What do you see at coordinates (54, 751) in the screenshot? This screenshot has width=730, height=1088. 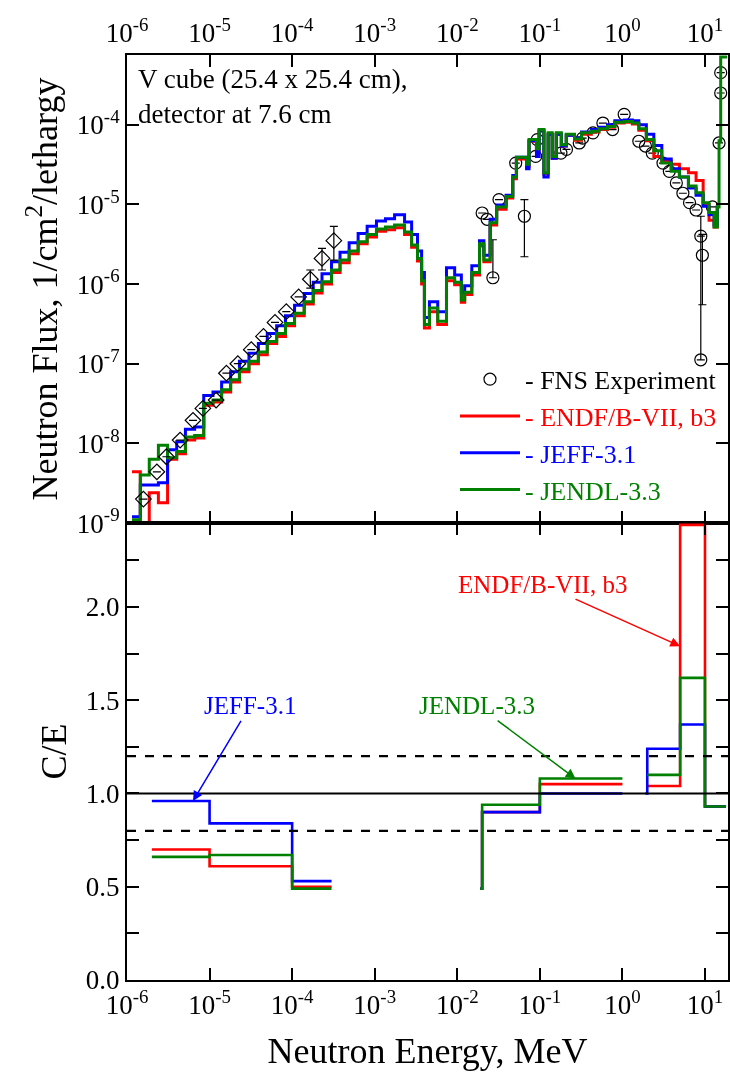 I see `y-axis-title: C/E` at bounding box center [54, 751].